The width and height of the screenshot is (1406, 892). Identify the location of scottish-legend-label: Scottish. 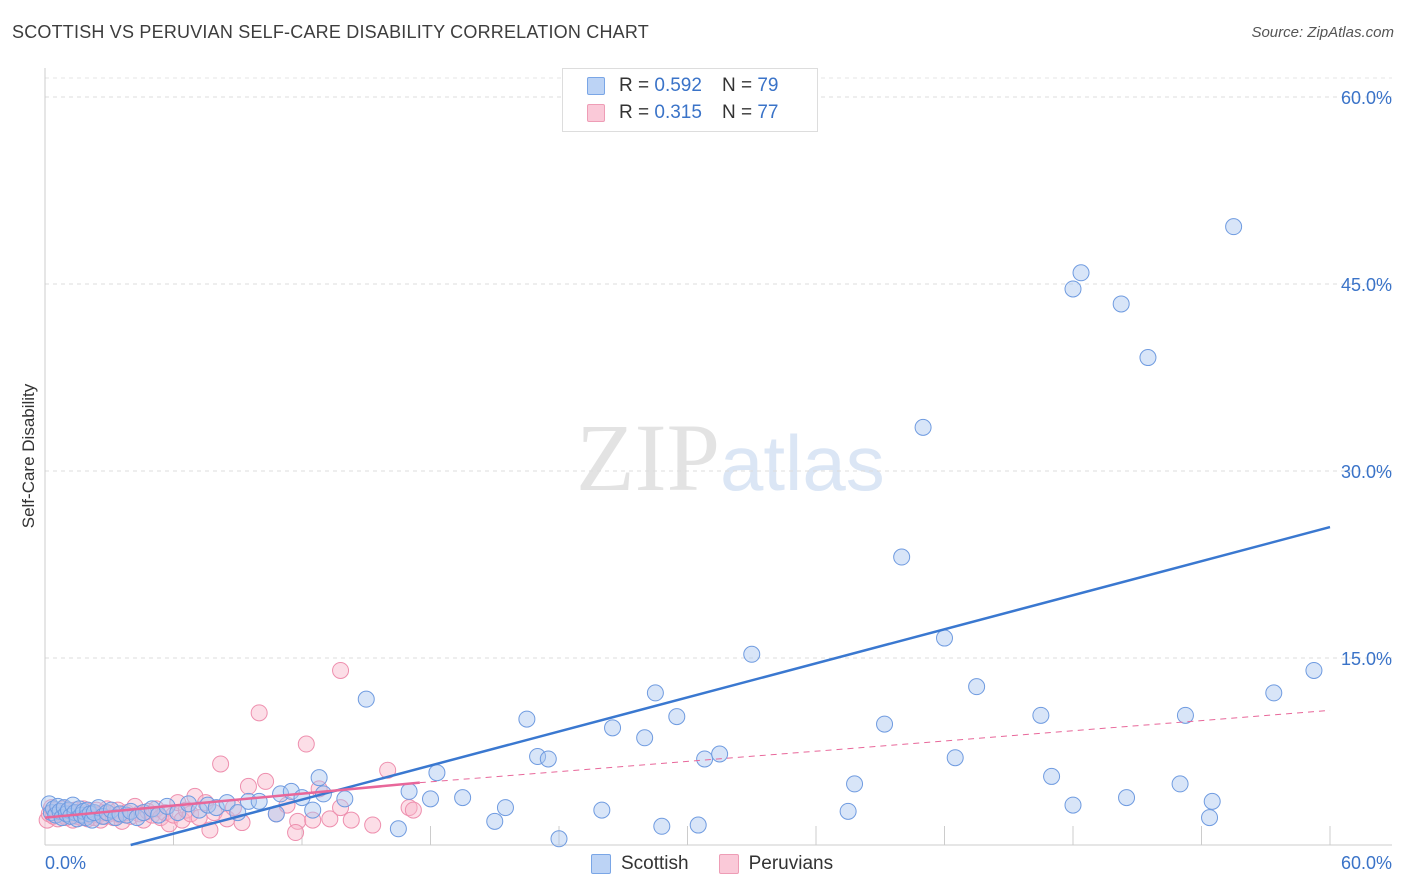
(655, 863).